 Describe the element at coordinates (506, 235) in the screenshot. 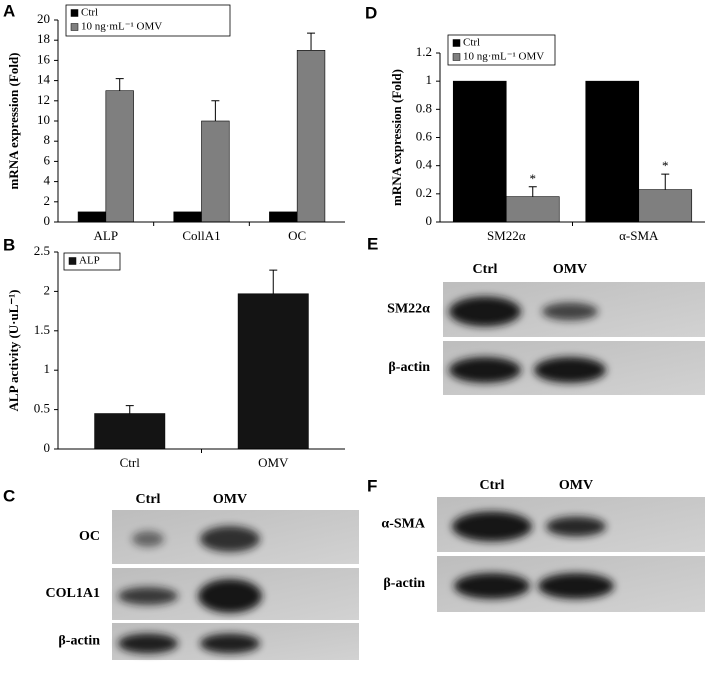

I see `x-tick-label: SM22α` at that location.